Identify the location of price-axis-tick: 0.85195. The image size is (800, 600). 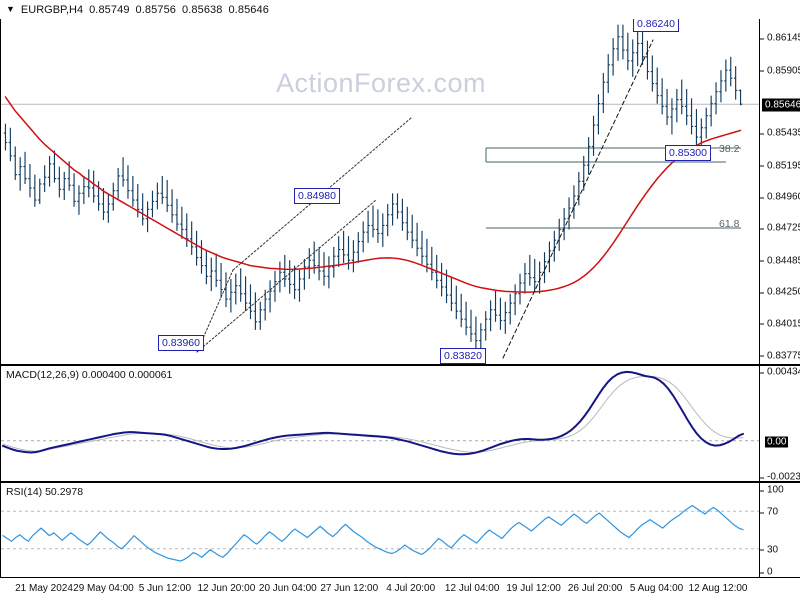
(780, 165).